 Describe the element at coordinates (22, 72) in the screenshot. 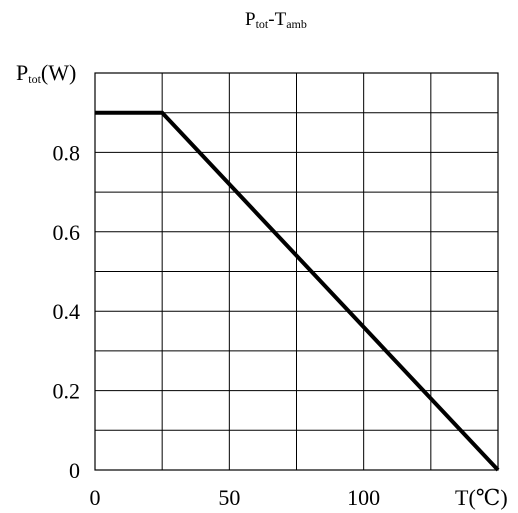

I see `ylabel-p: P` at that location.